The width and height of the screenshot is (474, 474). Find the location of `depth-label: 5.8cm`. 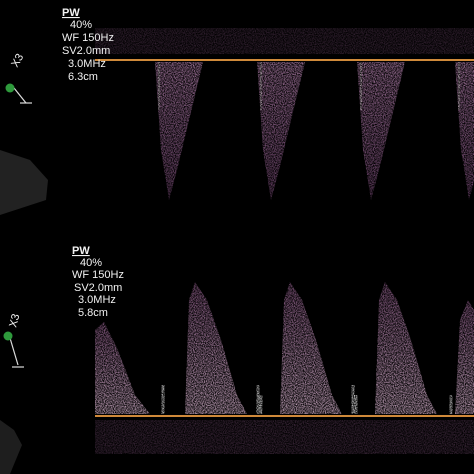

depth-label: 5.8cm is located at coordinates (93, 313).